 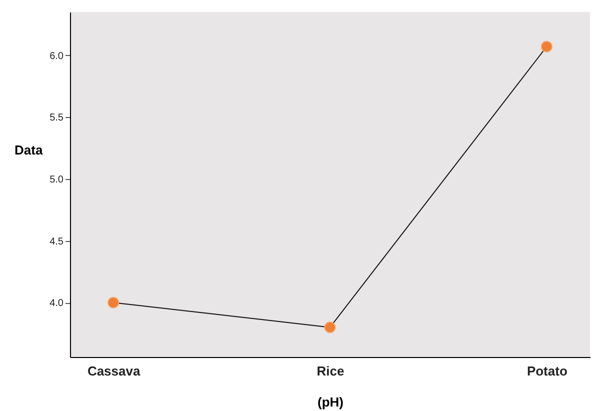 I want to click on x-axis-title: (pH), so click(x=331, y=402).